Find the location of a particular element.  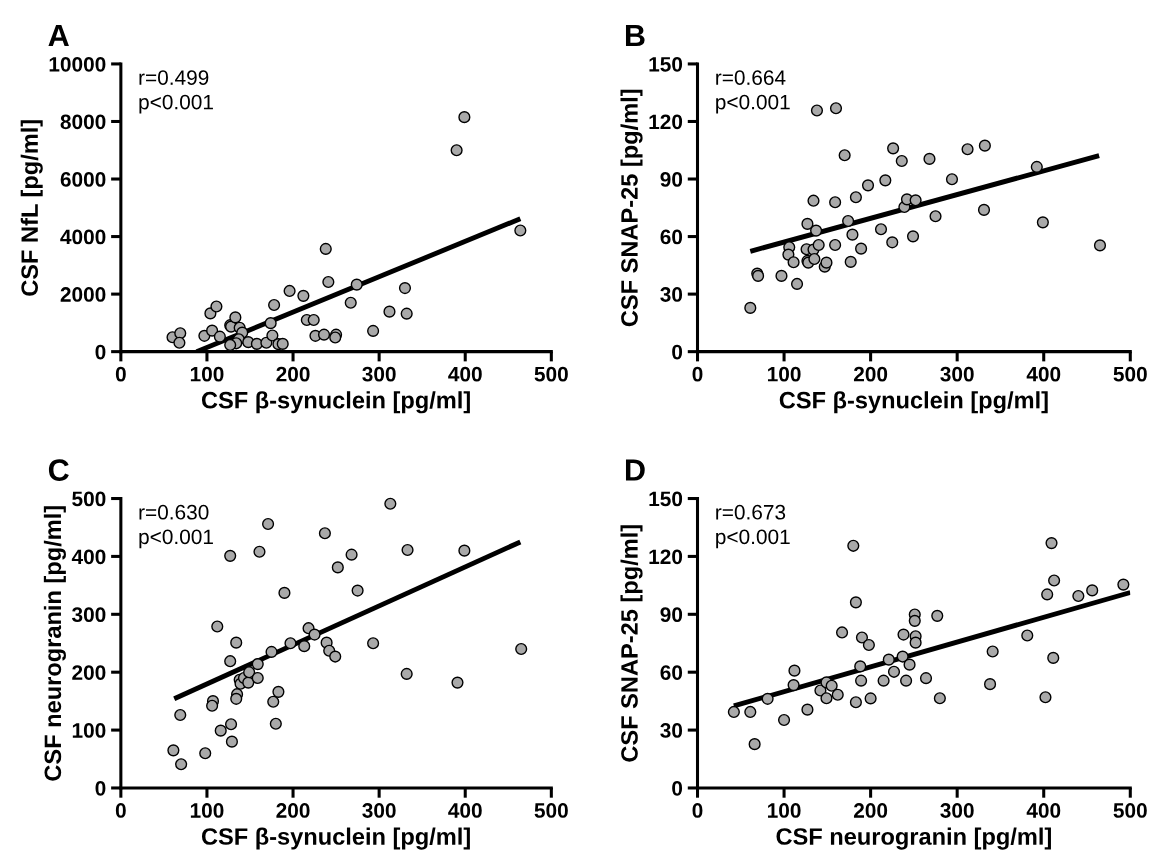

y-axis-title: CSF NfL [pg/ml] is located at coordinates (31, 208).